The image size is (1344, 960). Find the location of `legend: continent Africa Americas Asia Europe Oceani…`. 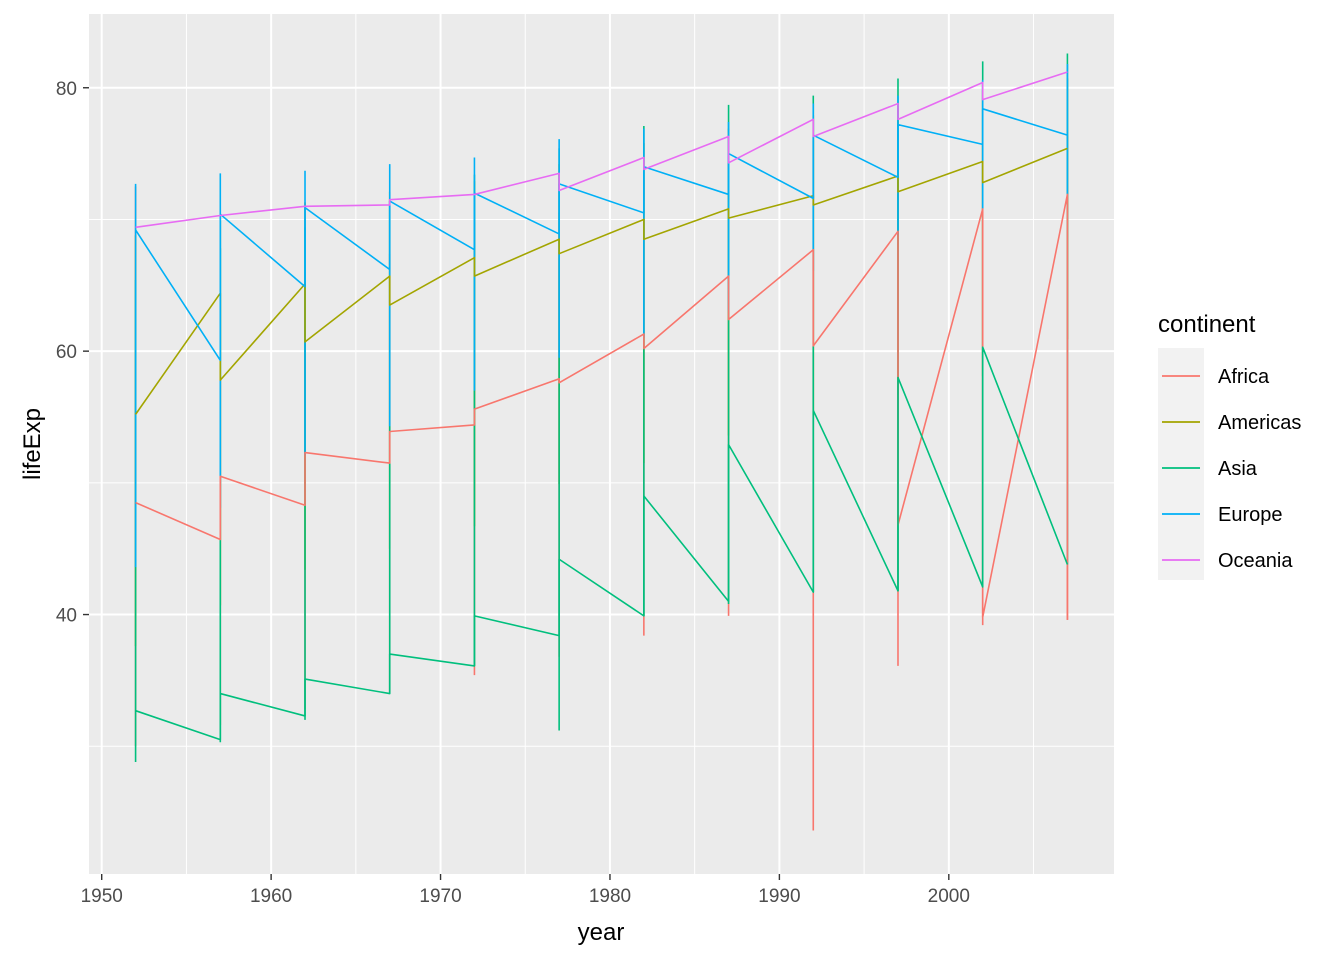

legend: continent Africa Americas Asia Europe Oceani… is located at coordinates (1229, 445).